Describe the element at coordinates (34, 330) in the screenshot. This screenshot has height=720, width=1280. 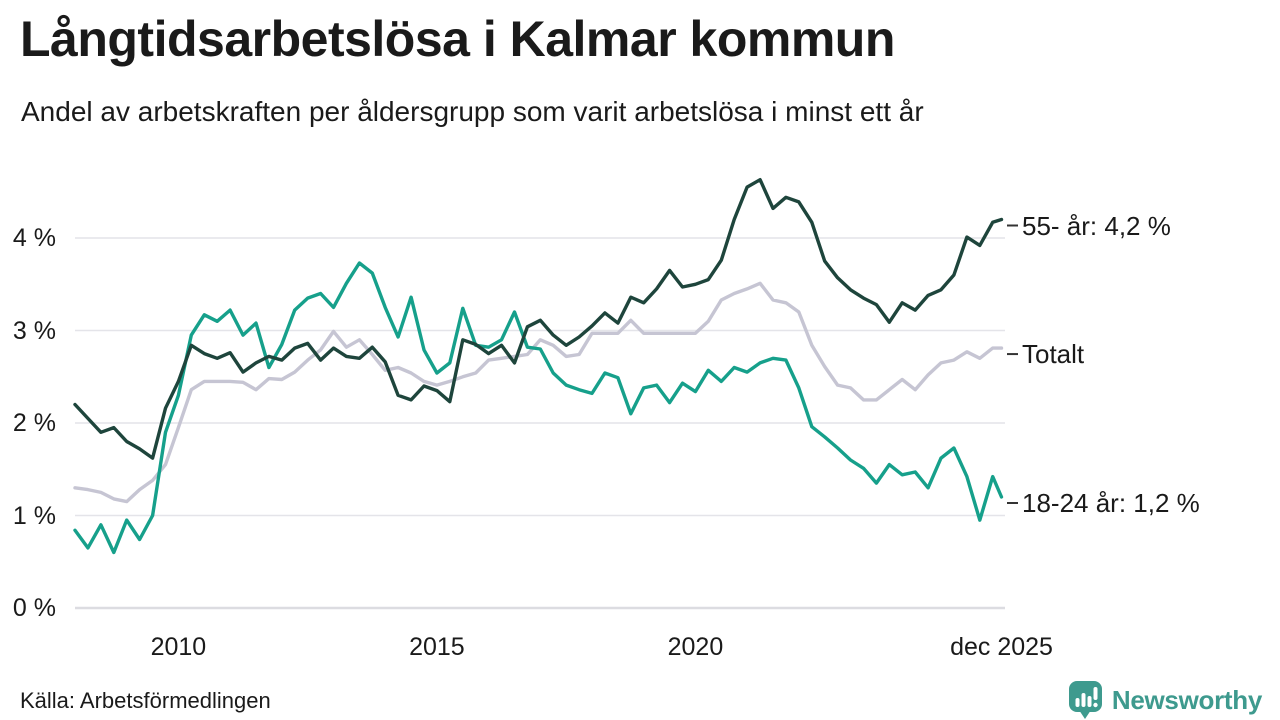
I see `y-axis-tick-label: 3 %` at that location.